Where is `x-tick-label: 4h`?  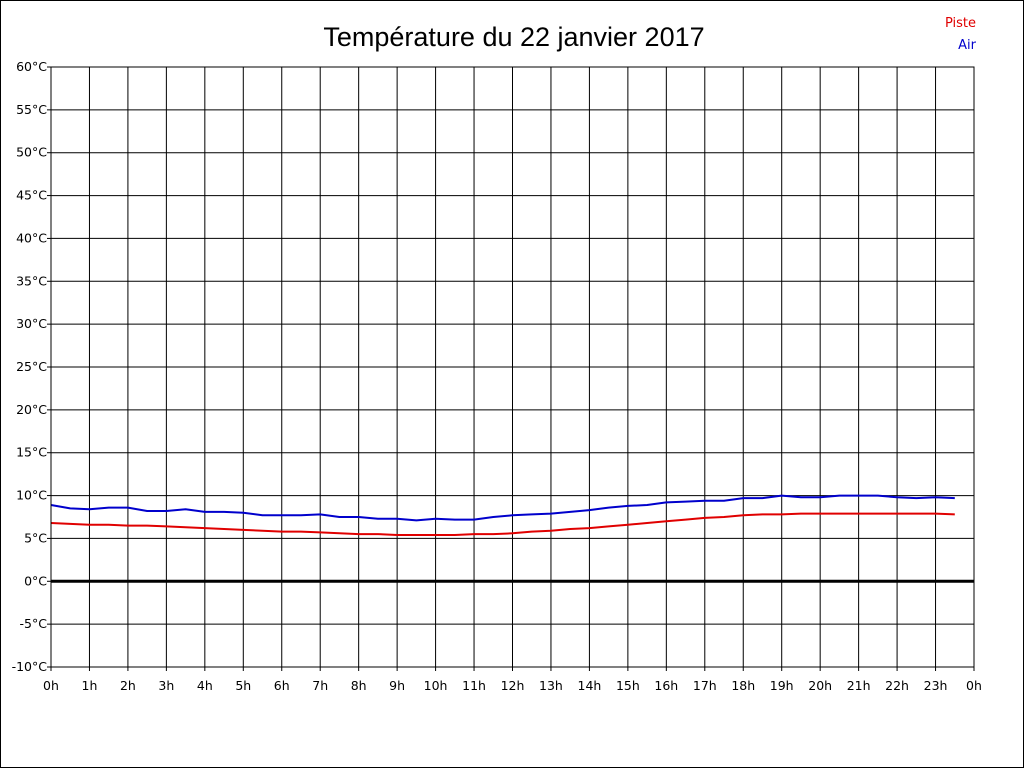
x-tick-label: 4h is located at coordinates (205, 685).